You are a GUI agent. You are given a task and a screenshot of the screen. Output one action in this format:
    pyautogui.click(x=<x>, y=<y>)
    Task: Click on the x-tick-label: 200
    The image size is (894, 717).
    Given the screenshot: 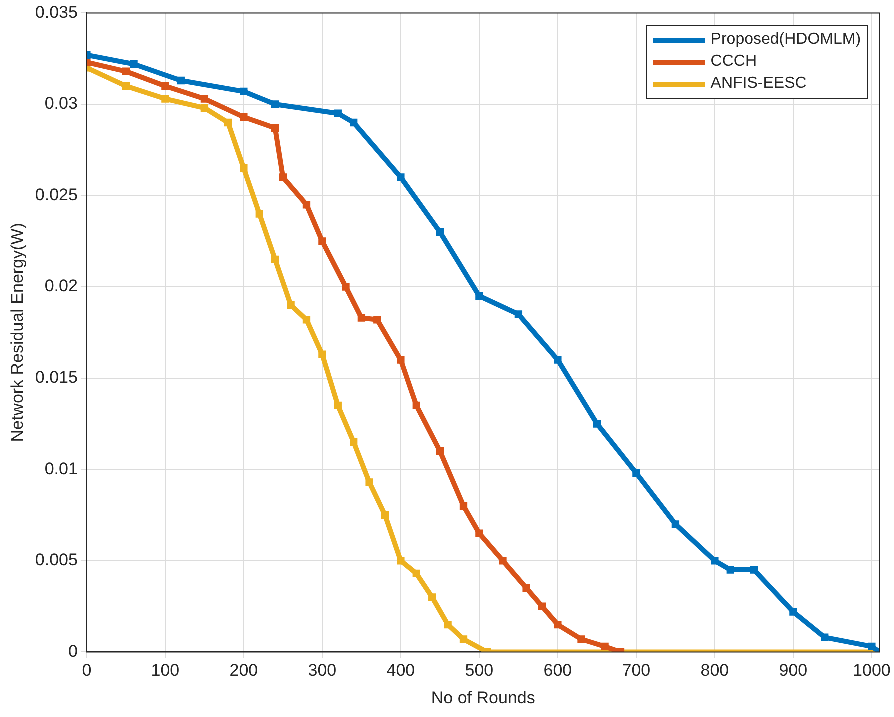 What is the action you would take?
    pyautogui.click(x=244, y=670)
    